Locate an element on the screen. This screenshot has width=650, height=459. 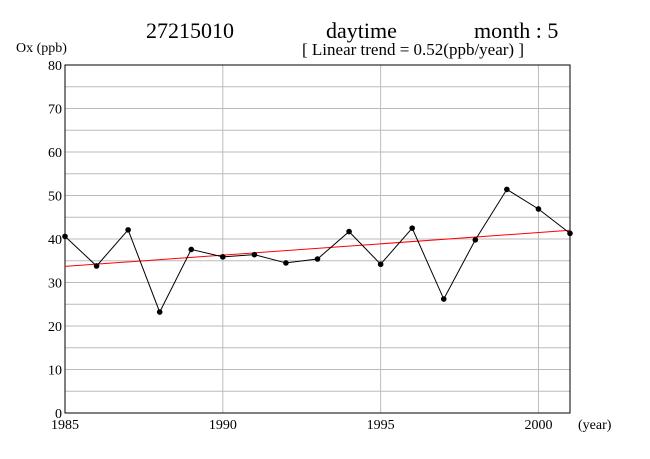
y-tick-label: 80 is located at coordinates (55, 66).